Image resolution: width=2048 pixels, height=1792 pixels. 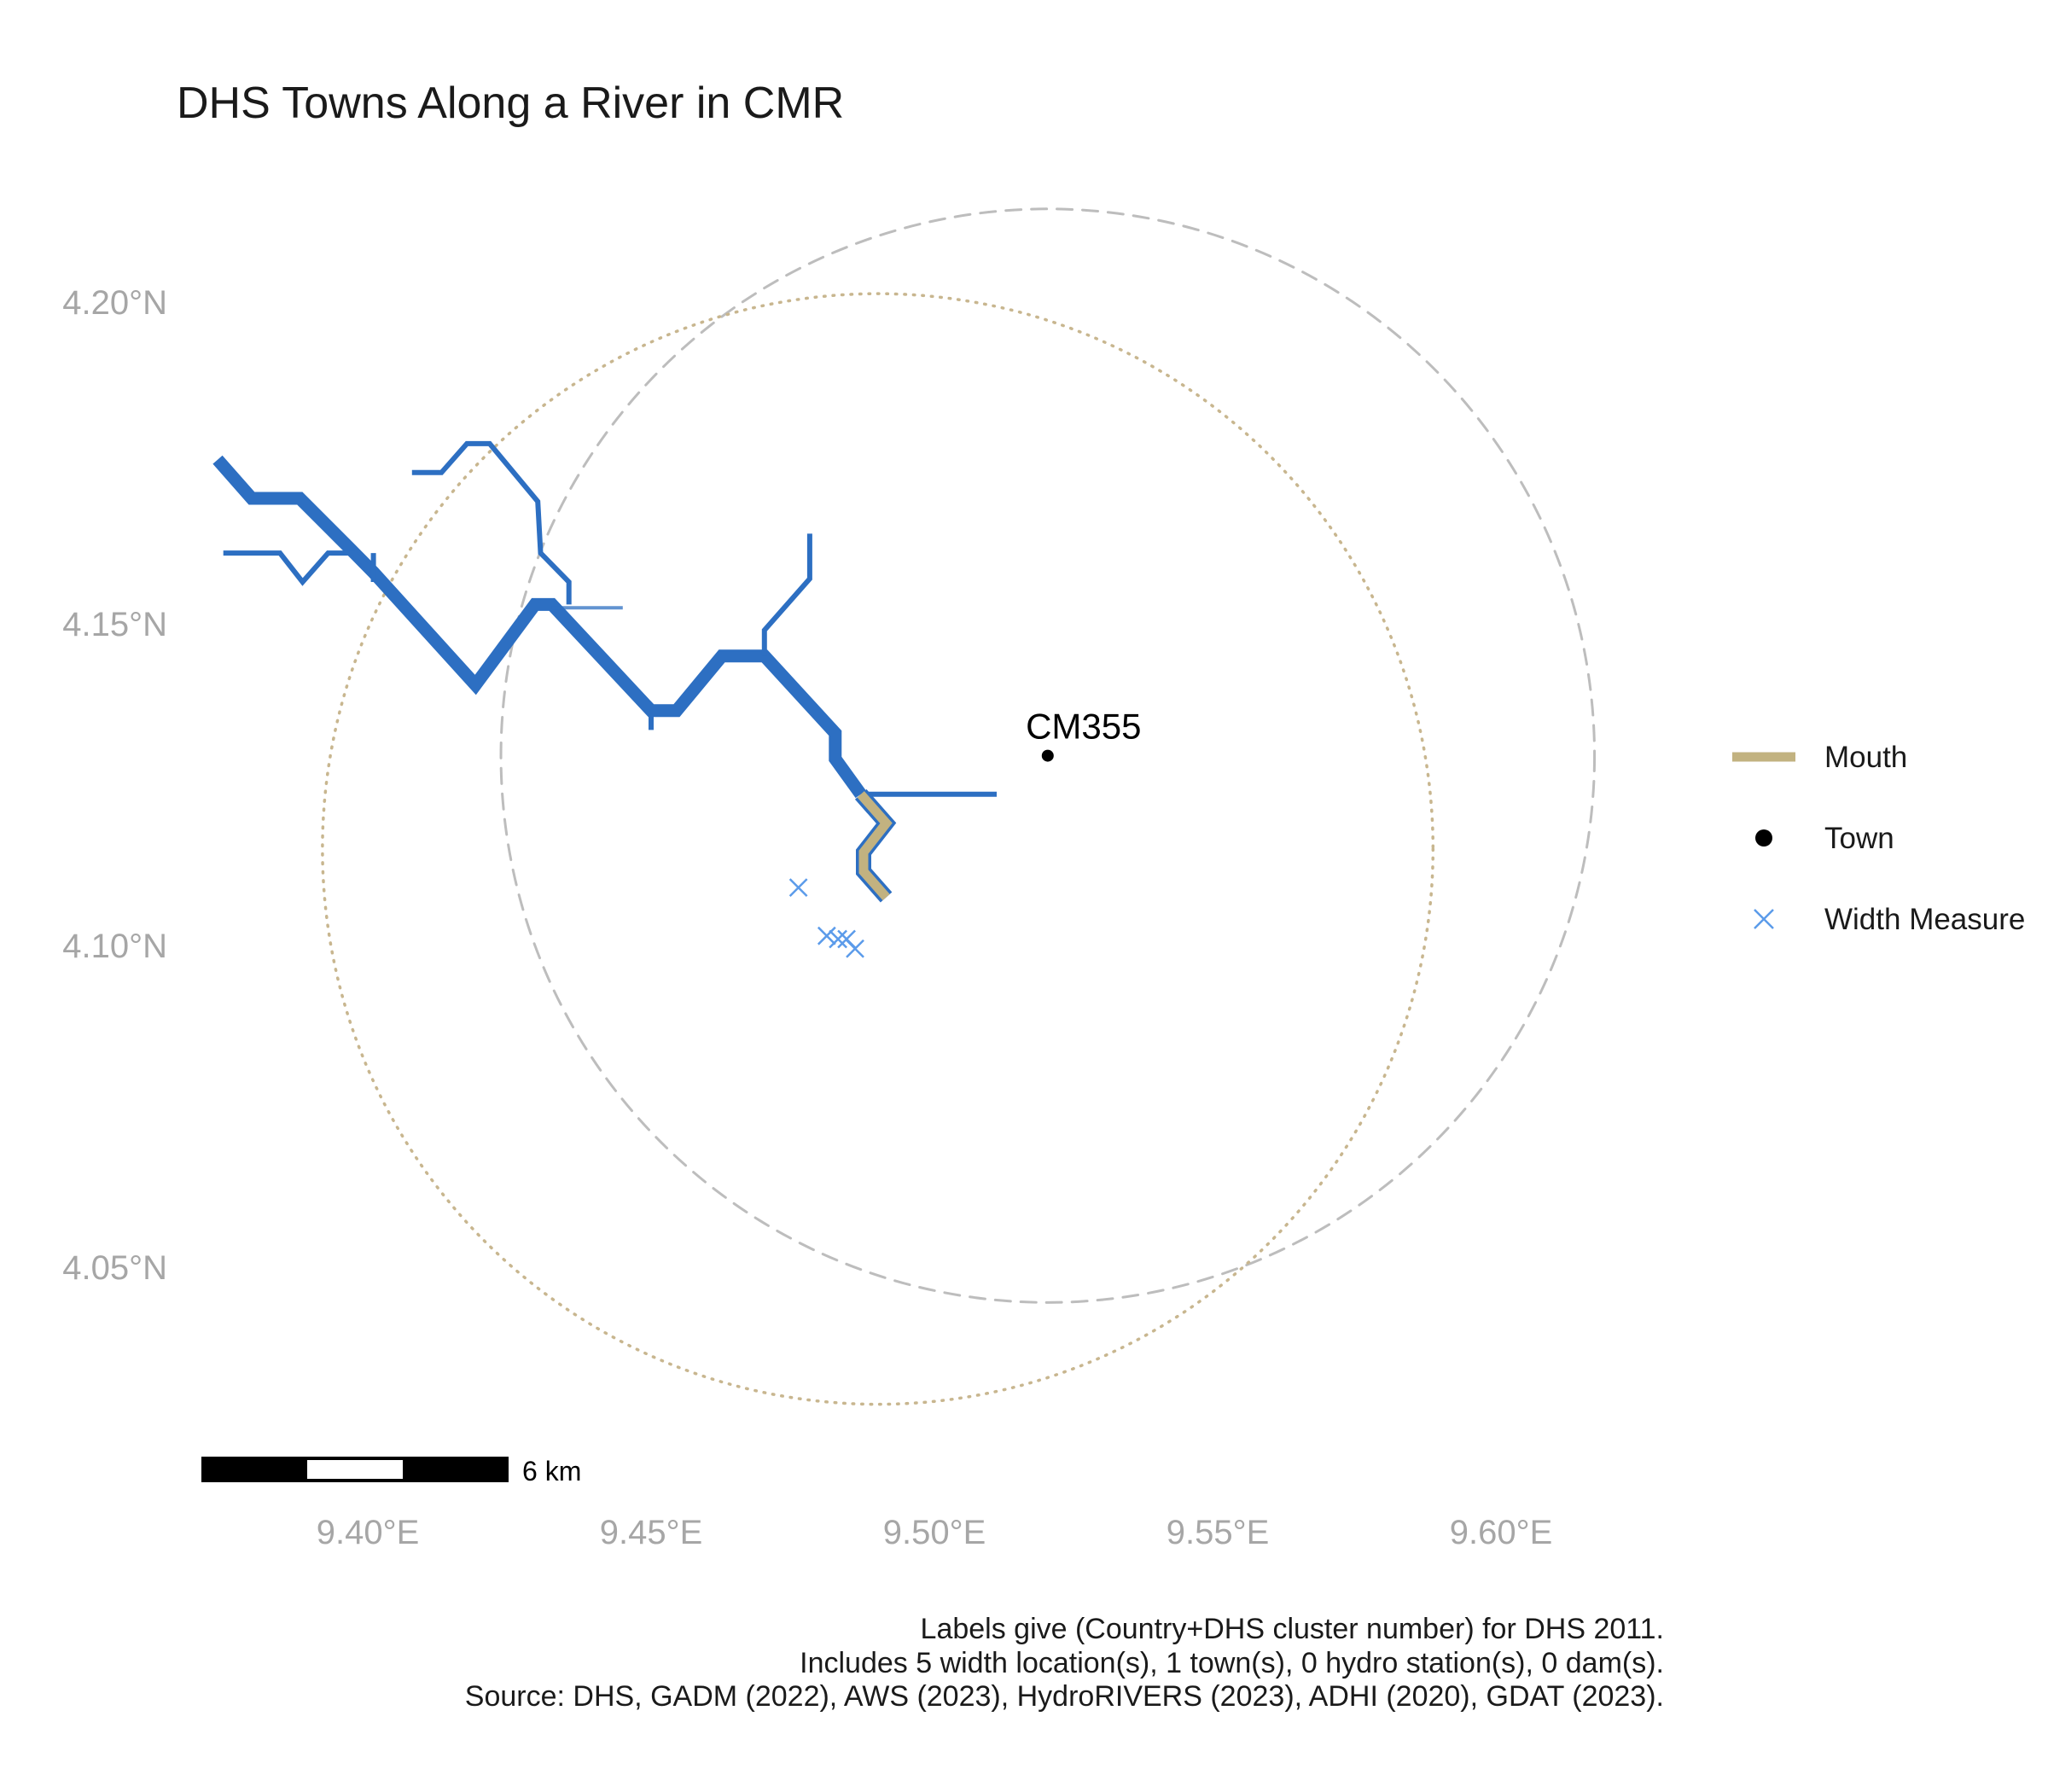 I want to click on legend: Mouth Town Width Measure, so click(x=1879, y=838).